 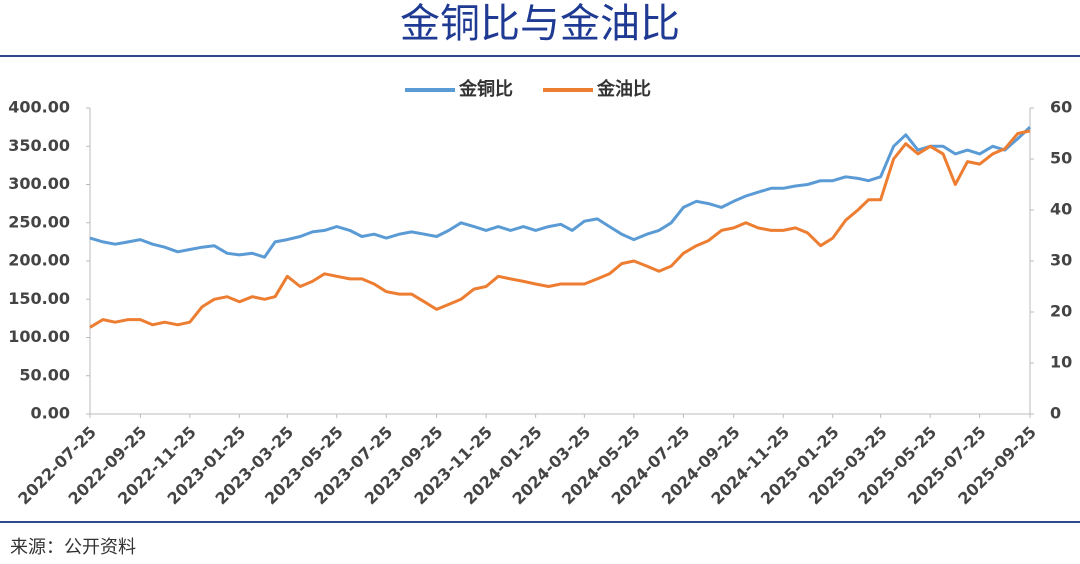 What do you see at coordinates (39, 145) in the screenshot?
I see `y-tick-label: 350.00` at bounding box center [39, 145].